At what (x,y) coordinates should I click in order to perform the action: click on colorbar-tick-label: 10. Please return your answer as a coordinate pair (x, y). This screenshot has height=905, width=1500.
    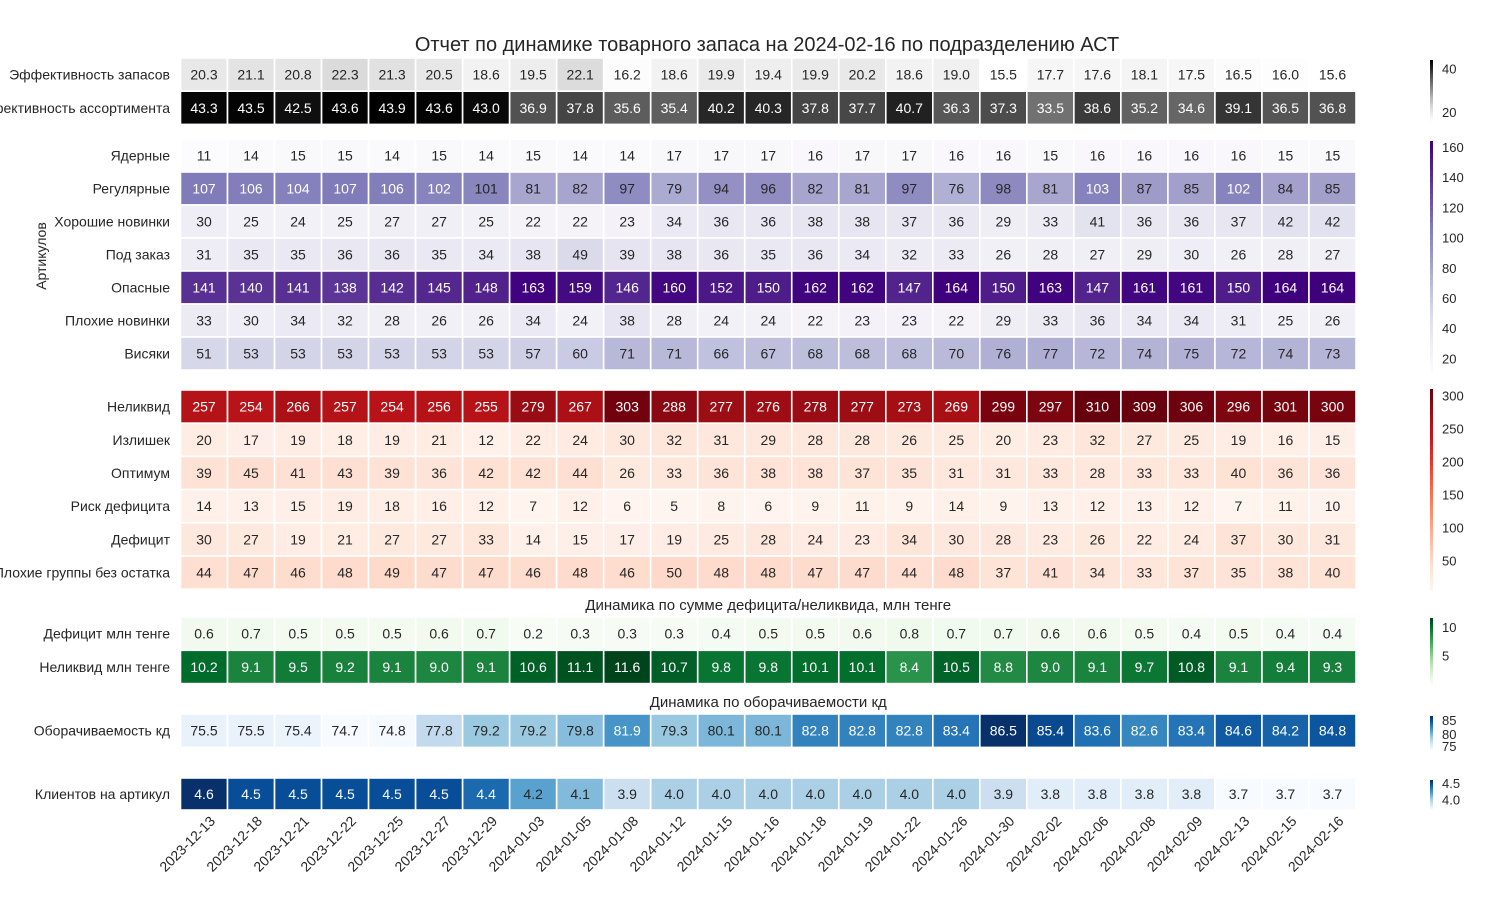
    Looking at the image, I should click on (1449, 627).